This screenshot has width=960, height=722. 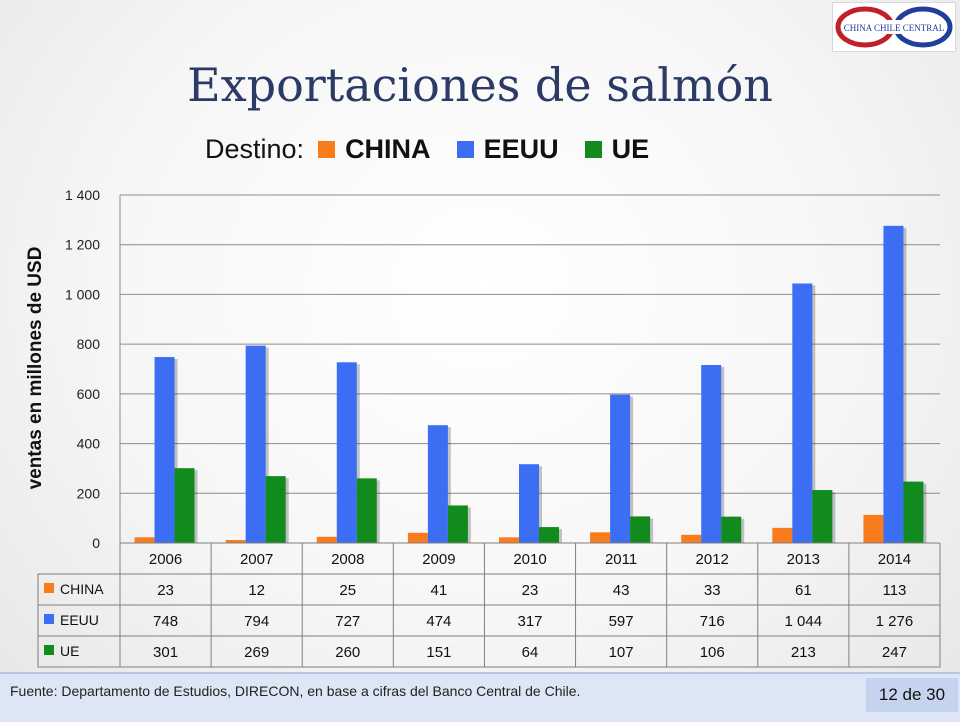 I want to click on bar-eeuu-2007, so click(x=255, y=444).